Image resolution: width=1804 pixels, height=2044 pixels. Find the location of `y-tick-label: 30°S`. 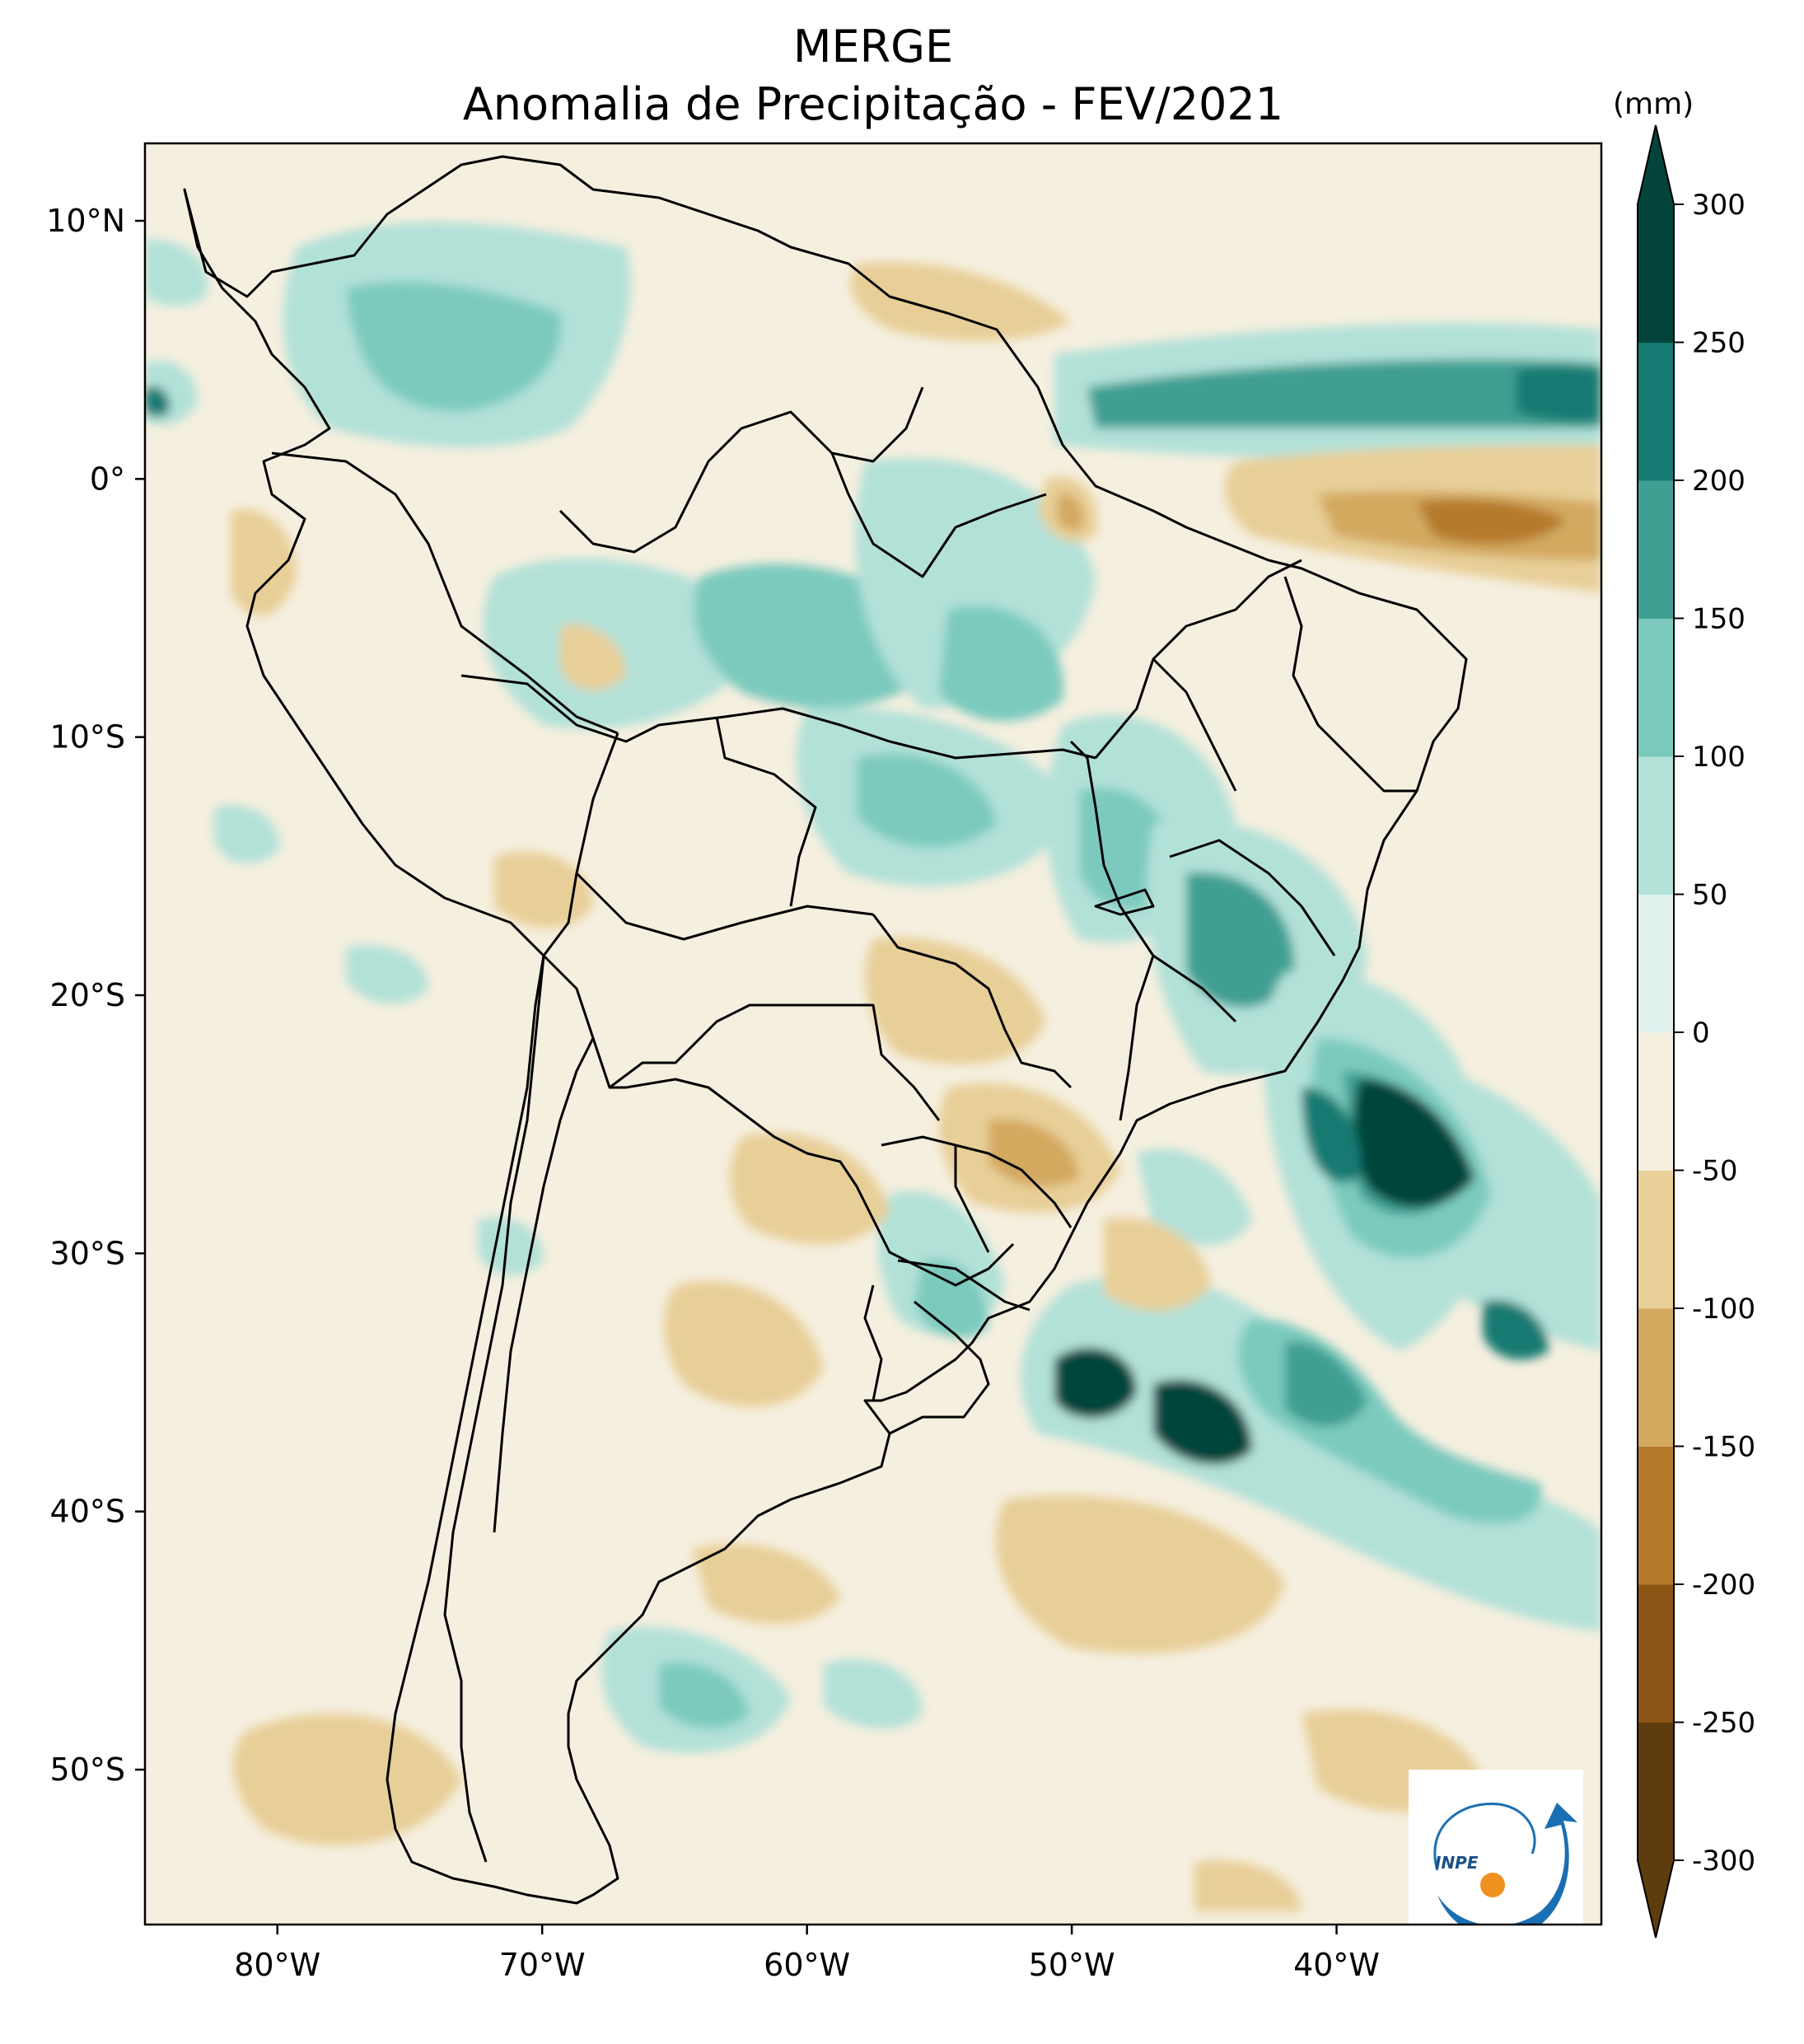

y-tick-label: 30°S is located at coordinates (87, 1253).